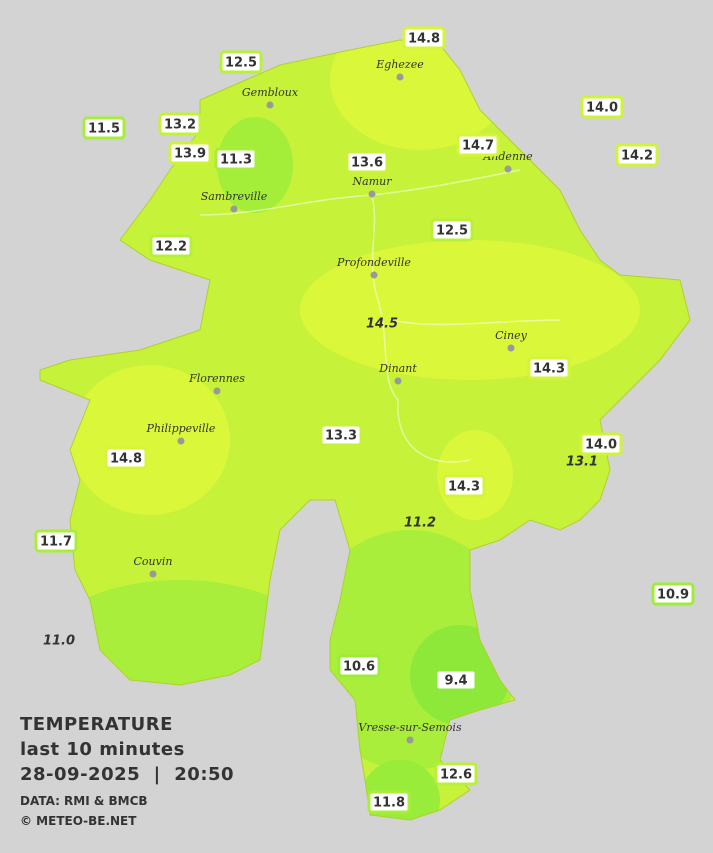 The width and height of the screenshot is (713, 853). Describe the element at coordinates (372, 181) in the screenshot. I see `city-label: Namur` at that location.